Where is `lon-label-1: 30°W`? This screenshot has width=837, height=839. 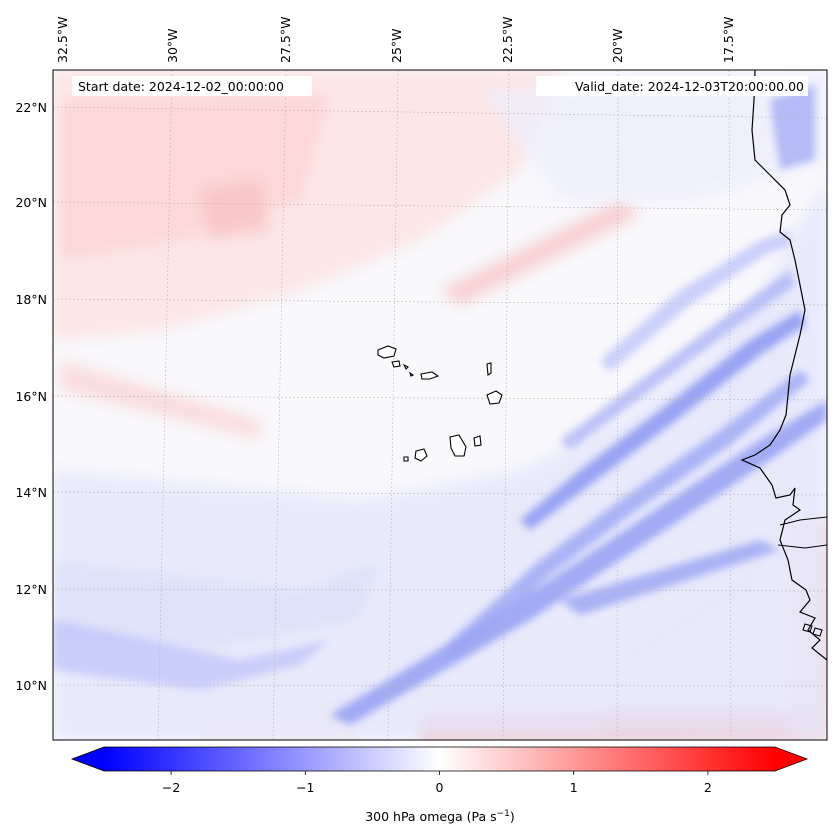
lon-label-1: 30°W is located at coordinates (172, 45).